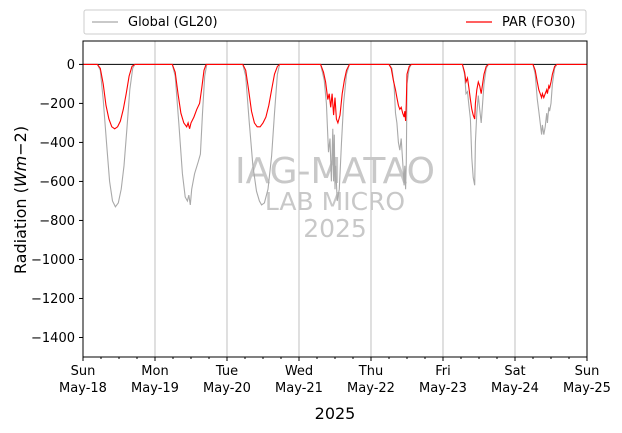 This screenshot has height=433, width=622. Describe the element at coordinates (57, 182) in the screenshot. I see `y-tick-label: −600` at that location.